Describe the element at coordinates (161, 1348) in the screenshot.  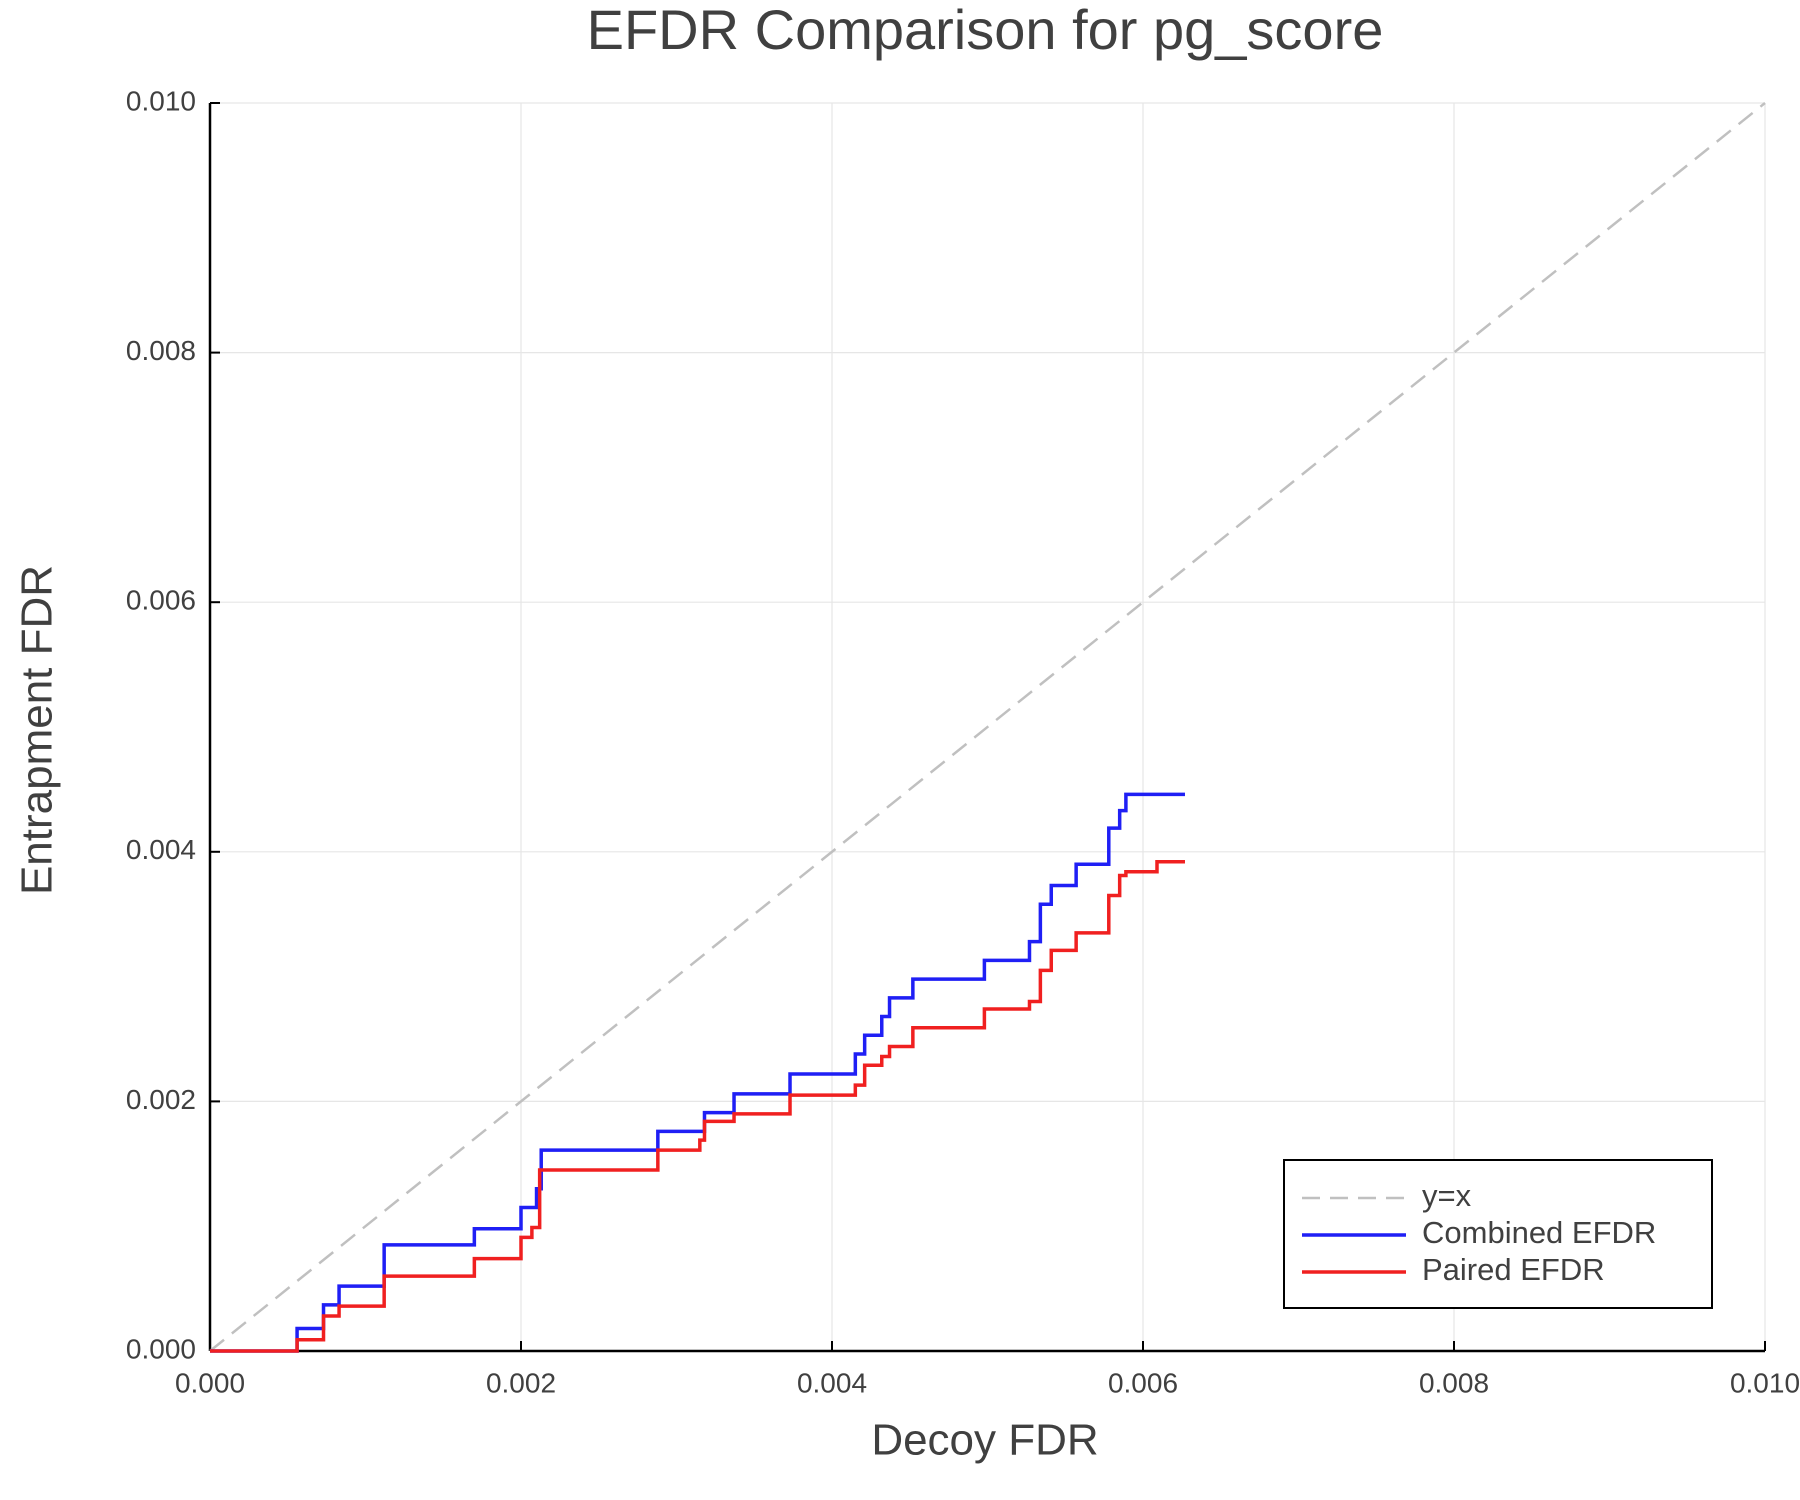
I see `y-tick-label: 0.000` at that location.